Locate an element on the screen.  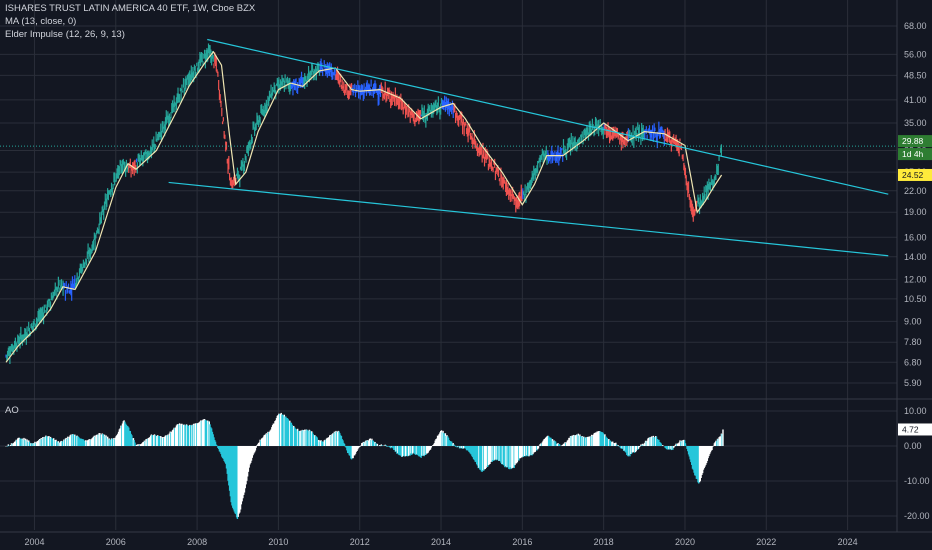
ao-last-badge: 4.72 is located at coordinates (910, 429).